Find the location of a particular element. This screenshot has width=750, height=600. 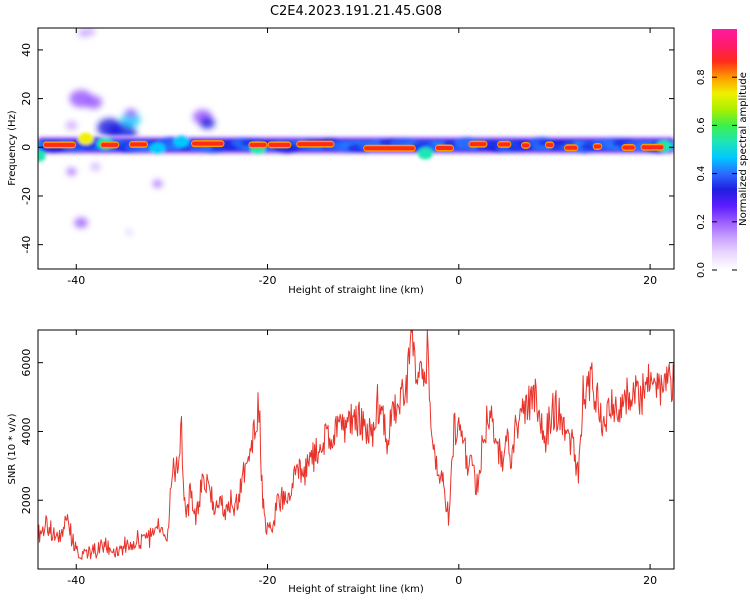

band-core is located at coordinates (353, 146).